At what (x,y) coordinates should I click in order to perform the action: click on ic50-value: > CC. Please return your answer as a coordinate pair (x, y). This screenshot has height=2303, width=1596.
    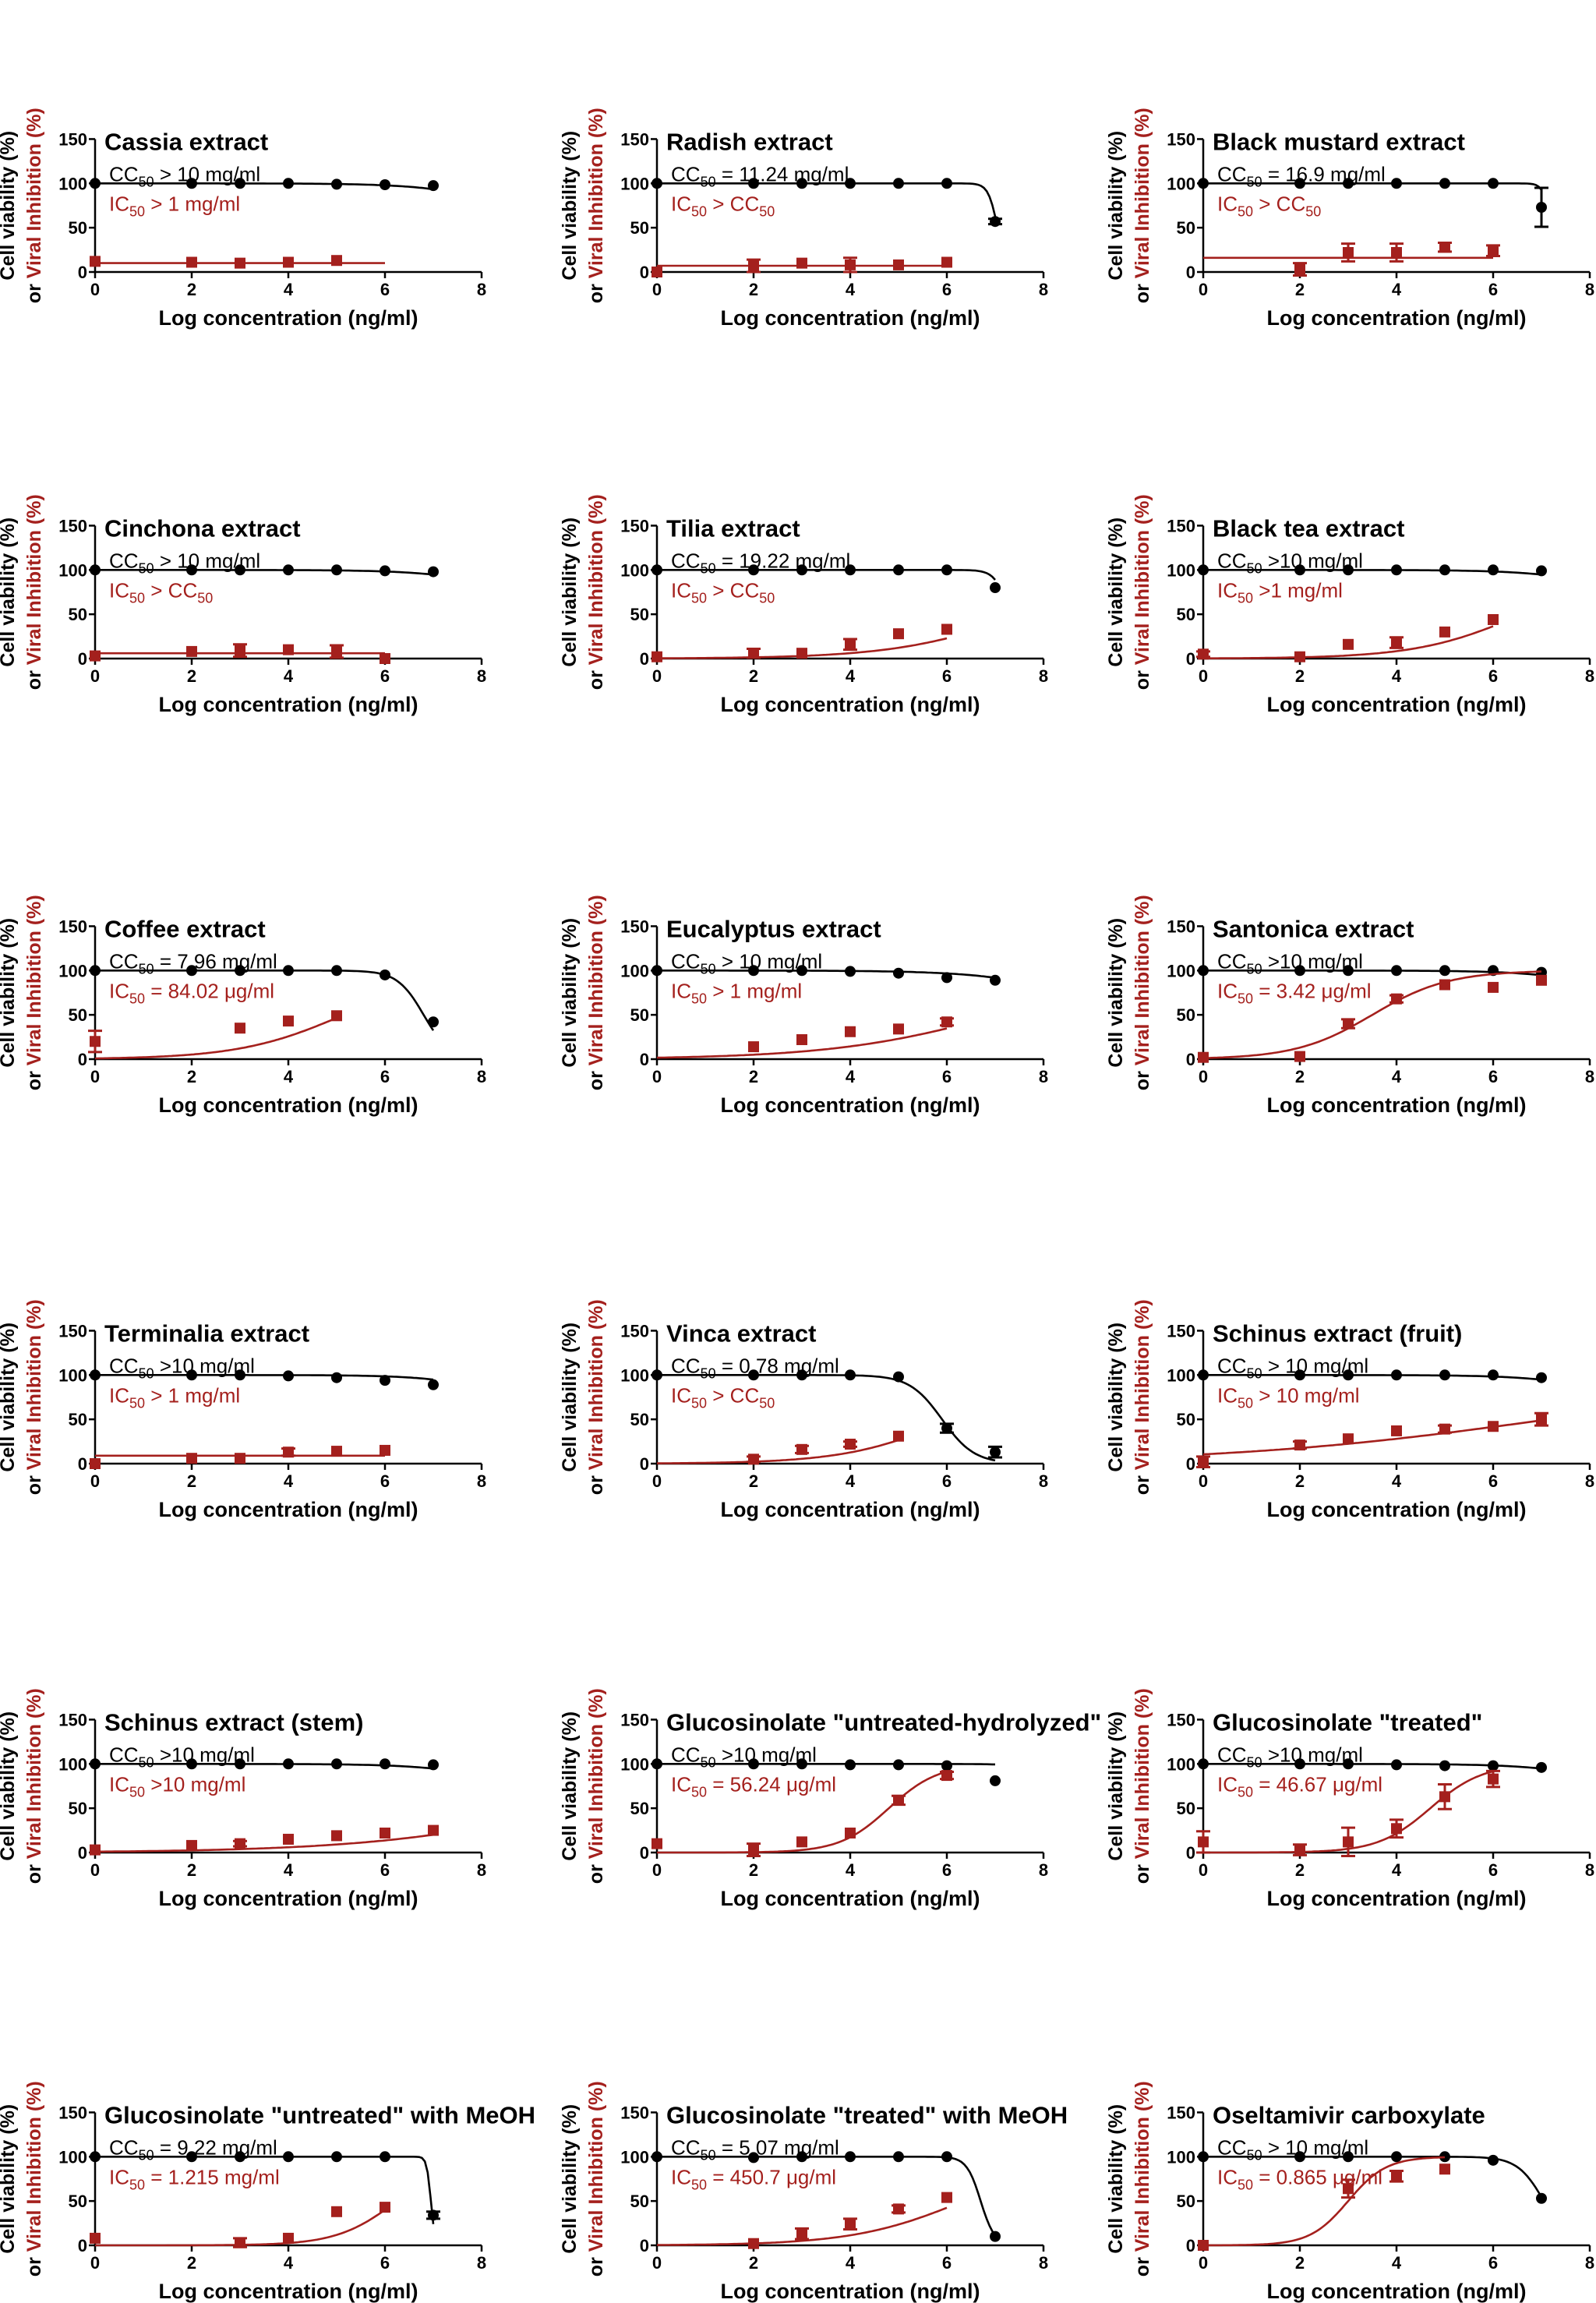
    Looking at the image, I should click on (1279, 203).